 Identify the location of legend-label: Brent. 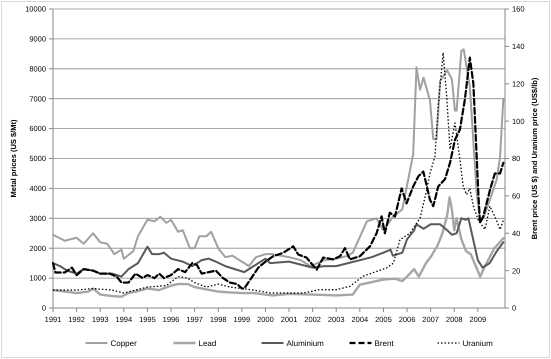
(384, 343).